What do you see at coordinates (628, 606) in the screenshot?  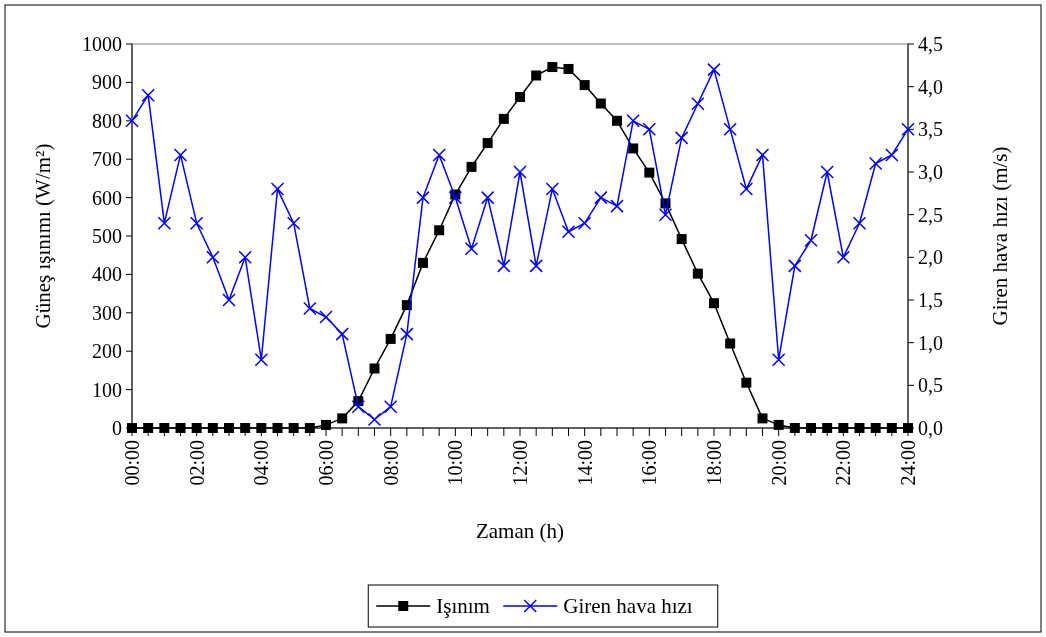 I see `legend-label: Giren hava hızı` at bounding box center [628, 606].